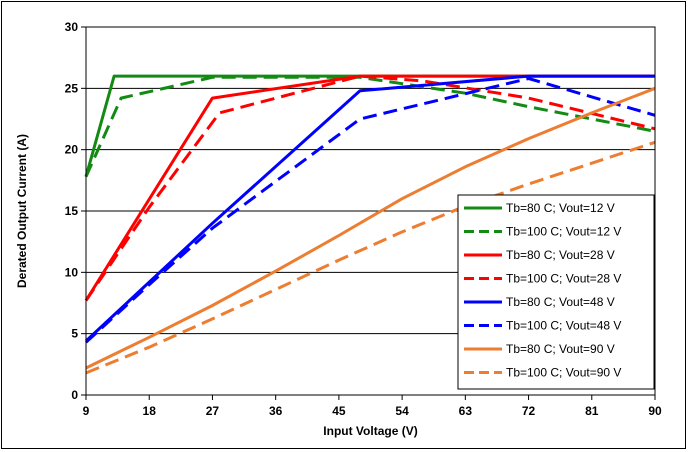  Describe the element at coordinates (560, 302) in the screenshot. I see `legend-label: Tb=80 C; Vout=48 V` at that location.